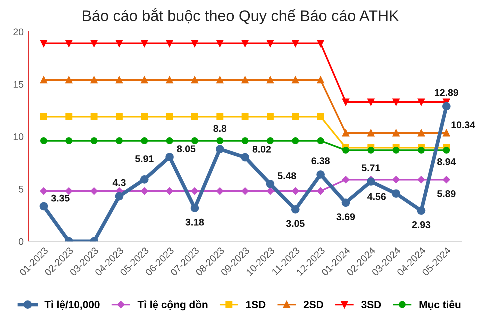 This screenshot has width=481, height=320. I want to click on legend-label: 1SD, so click(256, 305).